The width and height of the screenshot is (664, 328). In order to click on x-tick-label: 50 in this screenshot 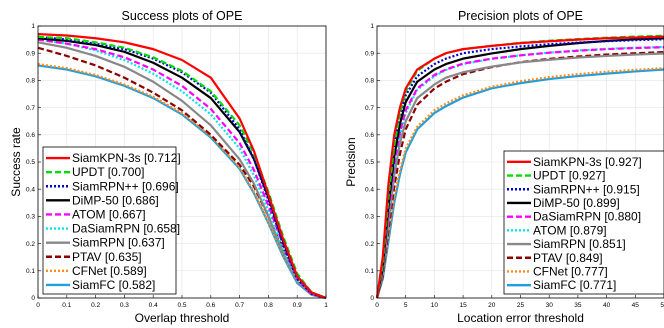, I will do `click(662, 305)`.